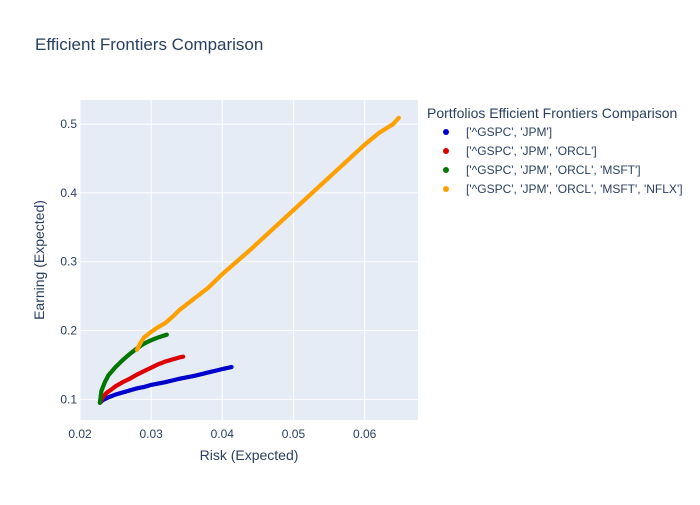 The width and height of the screenshot is (700, 505). What do you see at coordinates (249, 455) in the screenshot?
I see `x-axis-title: Risk (Expected)` at bounding box center [249, 455].